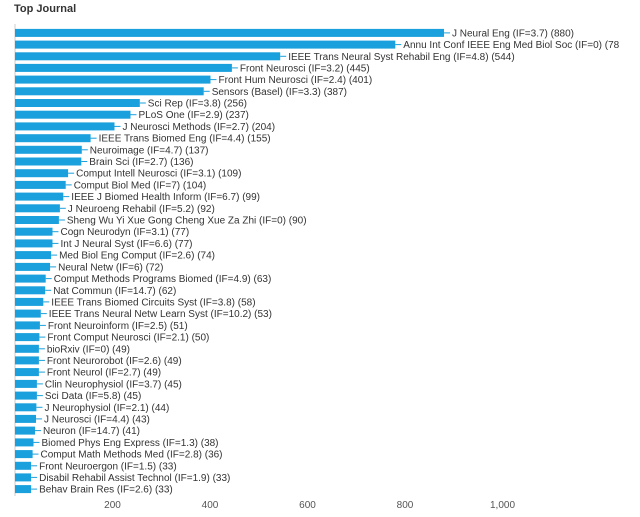 The height and width of the screenshot is (517, 640). Describe the element at coordinates (112, 505) in the screenshot. I see `x-tick-label: 200` at that location.